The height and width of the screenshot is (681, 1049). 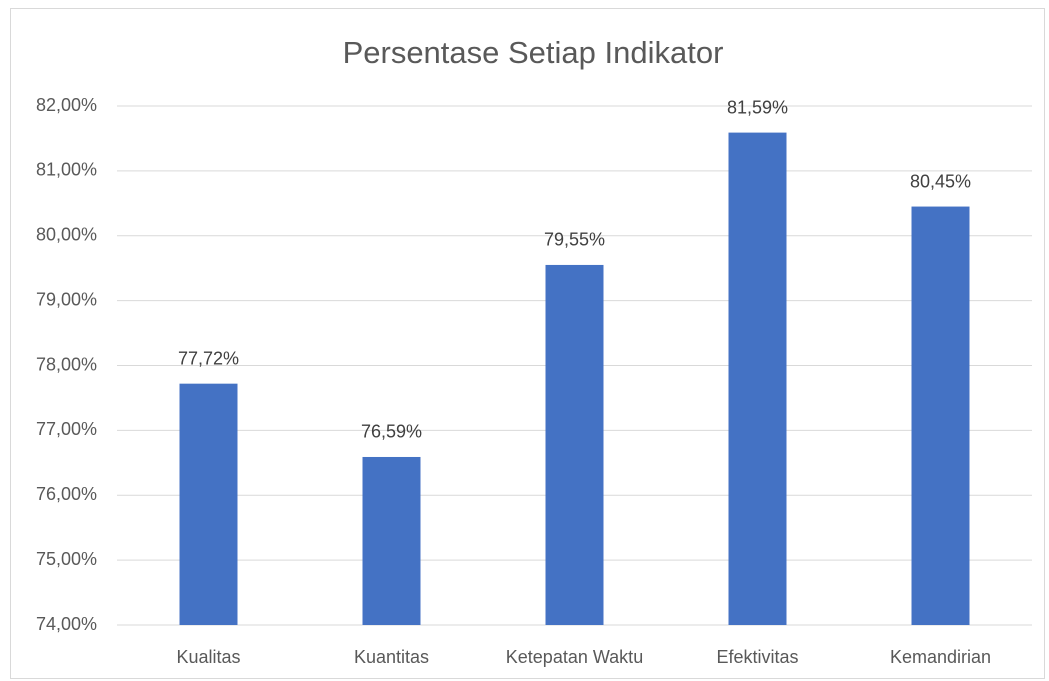 I want to click on y-tick-label: 74,00%, so click(x=66, y=624).